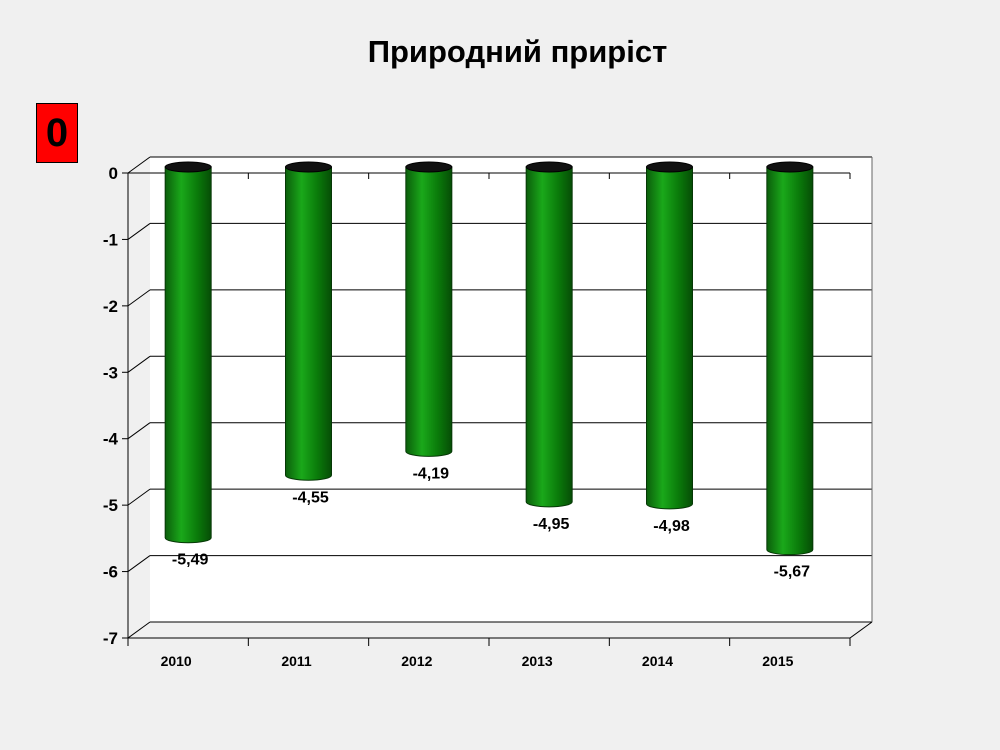 The height and width of the screenshot is (750, 1000). I want to click on bar-2014, so click(669, 338).